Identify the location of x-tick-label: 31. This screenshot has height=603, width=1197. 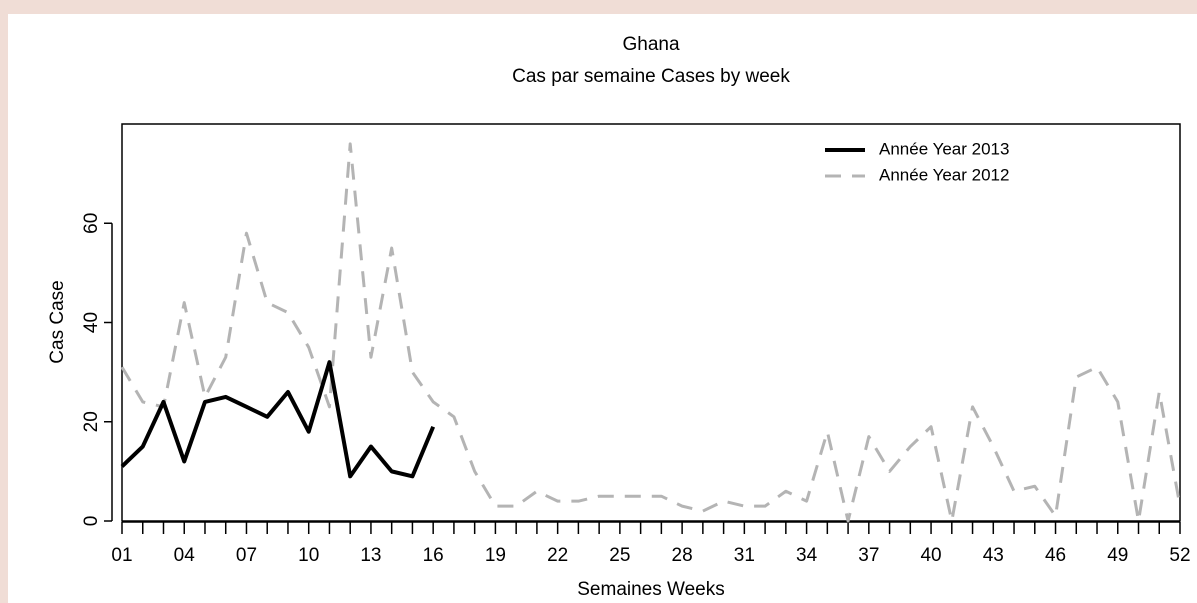
(744, 555).